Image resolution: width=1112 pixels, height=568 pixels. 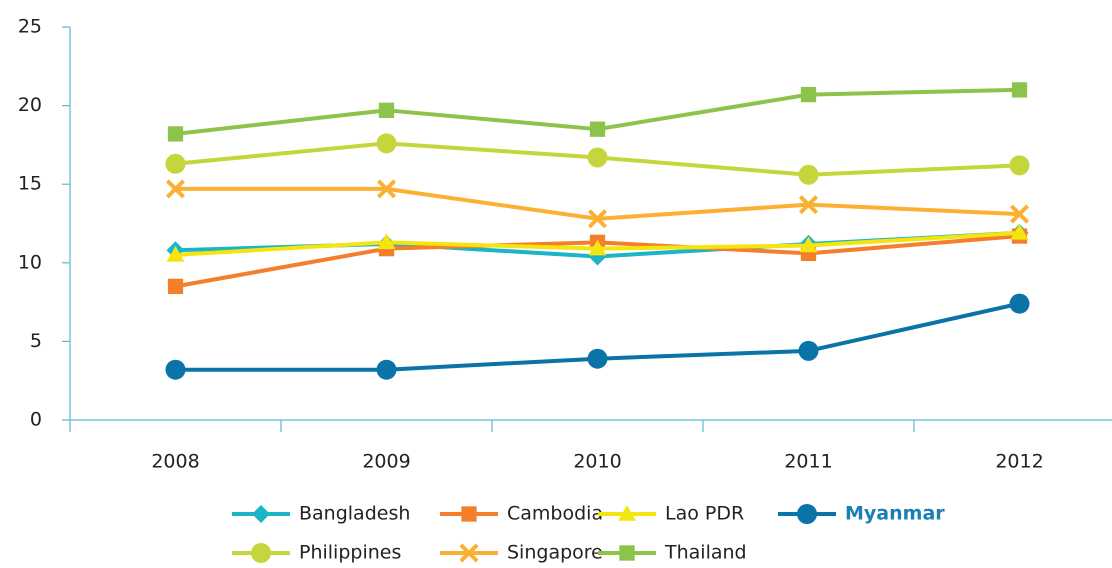 I want to click on y-tick-label: 15, so click(x=30, y=184).